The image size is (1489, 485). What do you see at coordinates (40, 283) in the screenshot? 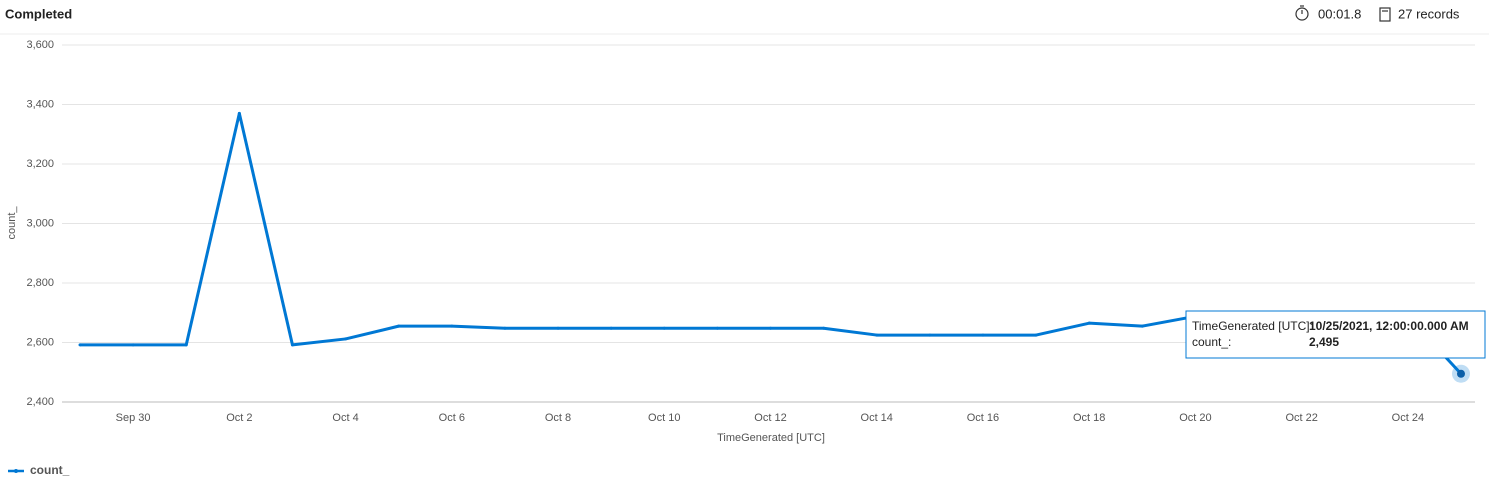
I see `y-tick-label: 2,800` at bounding box center [40, 283].